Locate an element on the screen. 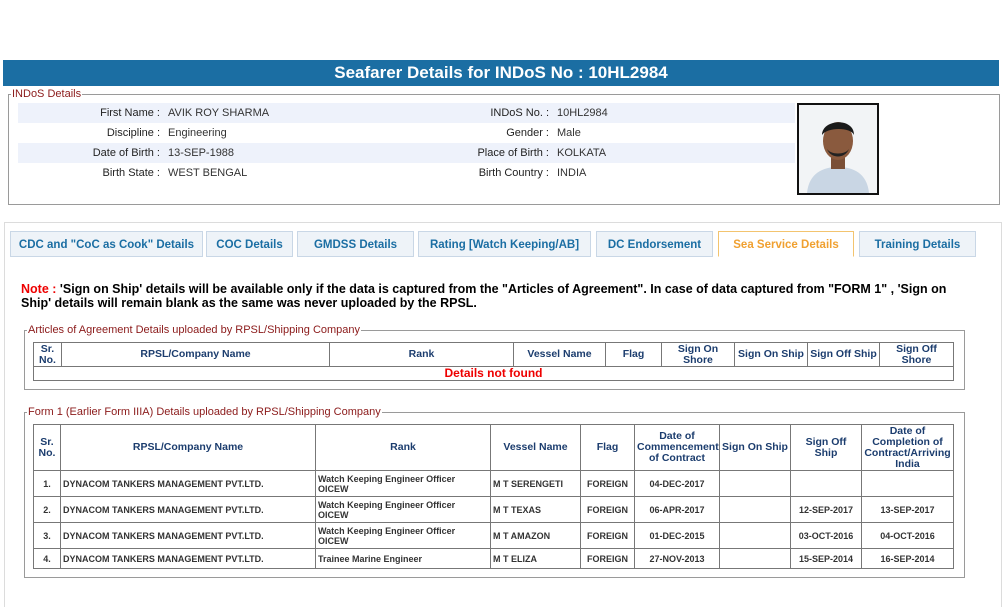 This screenshot has width=1002, height=615. tab: Training Details is located at coordinates (917, 244).